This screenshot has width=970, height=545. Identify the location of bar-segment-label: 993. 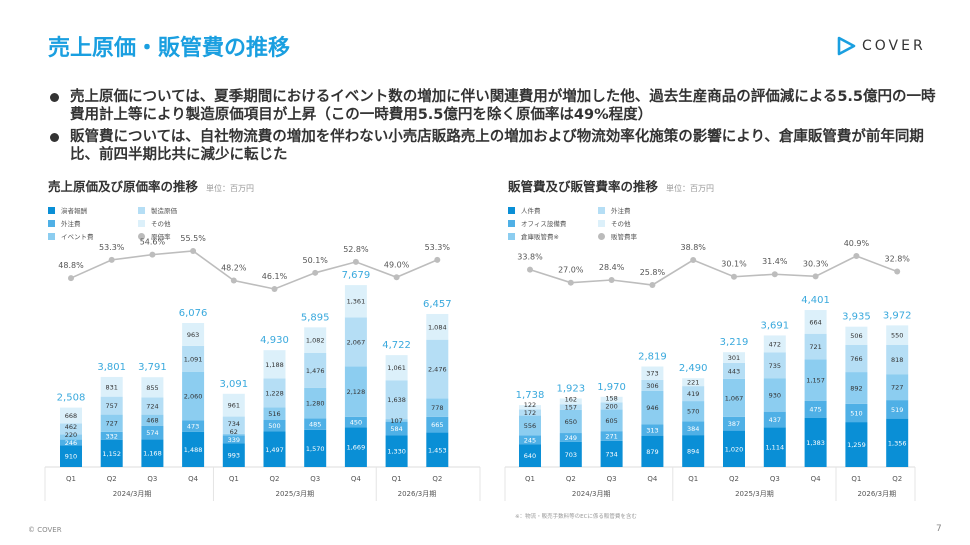
(234, 456).